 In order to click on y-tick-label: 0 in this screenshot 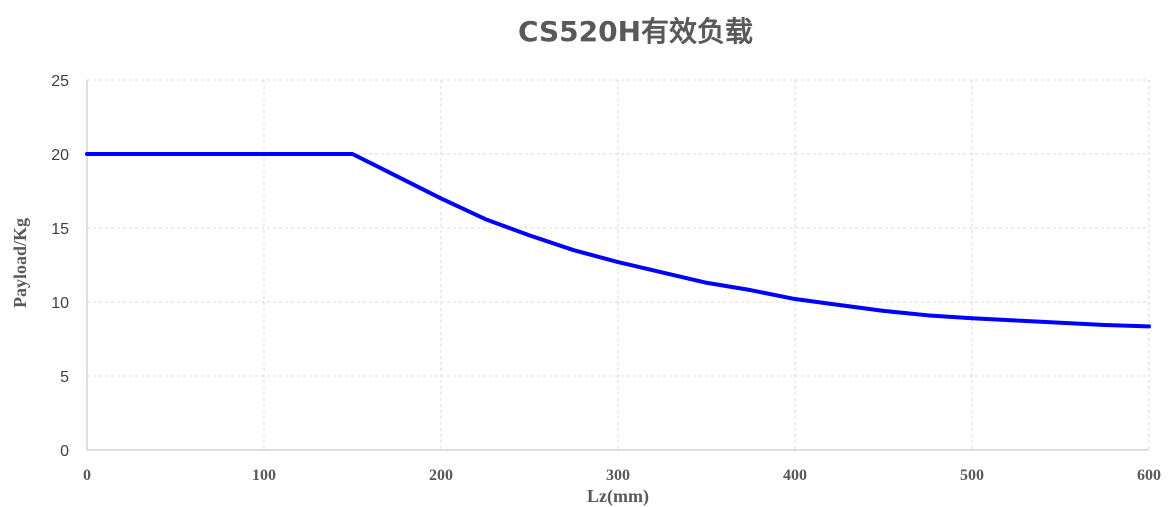, I will do `click(64, 451)`.